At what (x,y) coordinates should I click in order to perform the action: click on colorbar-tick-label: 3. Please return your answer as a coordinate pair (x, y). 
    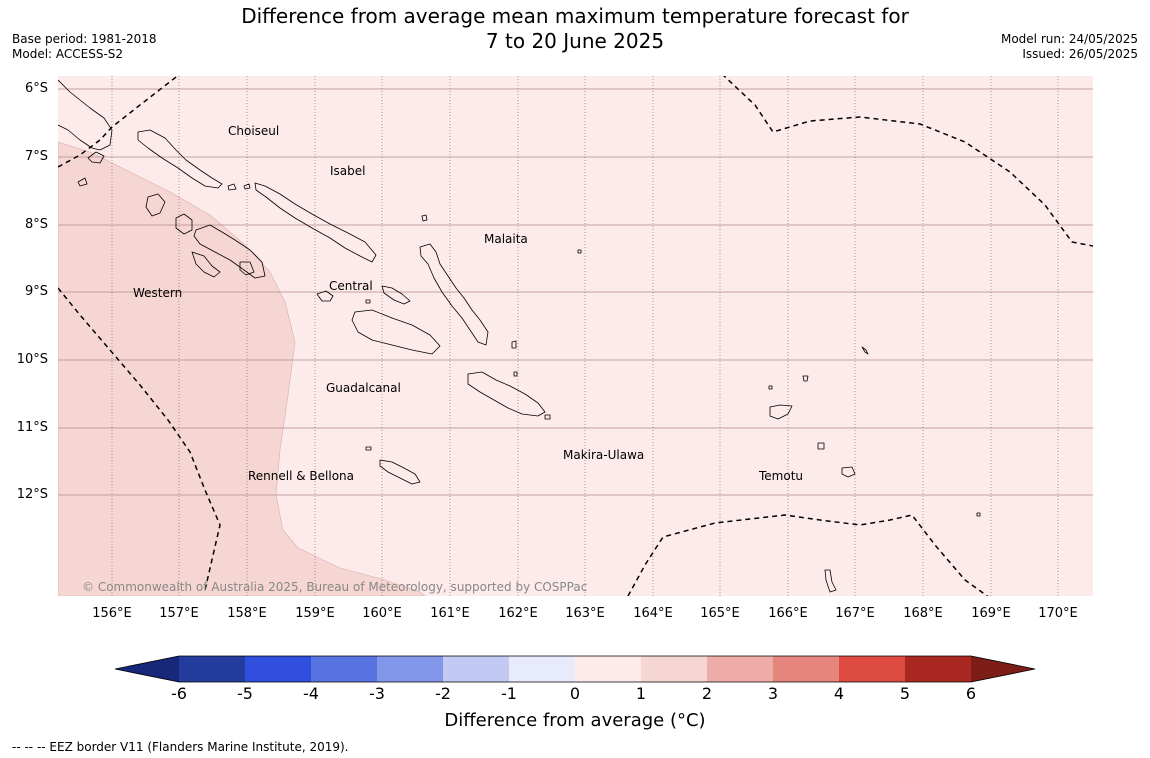
    Looking at the image, I should click on (773, 693).